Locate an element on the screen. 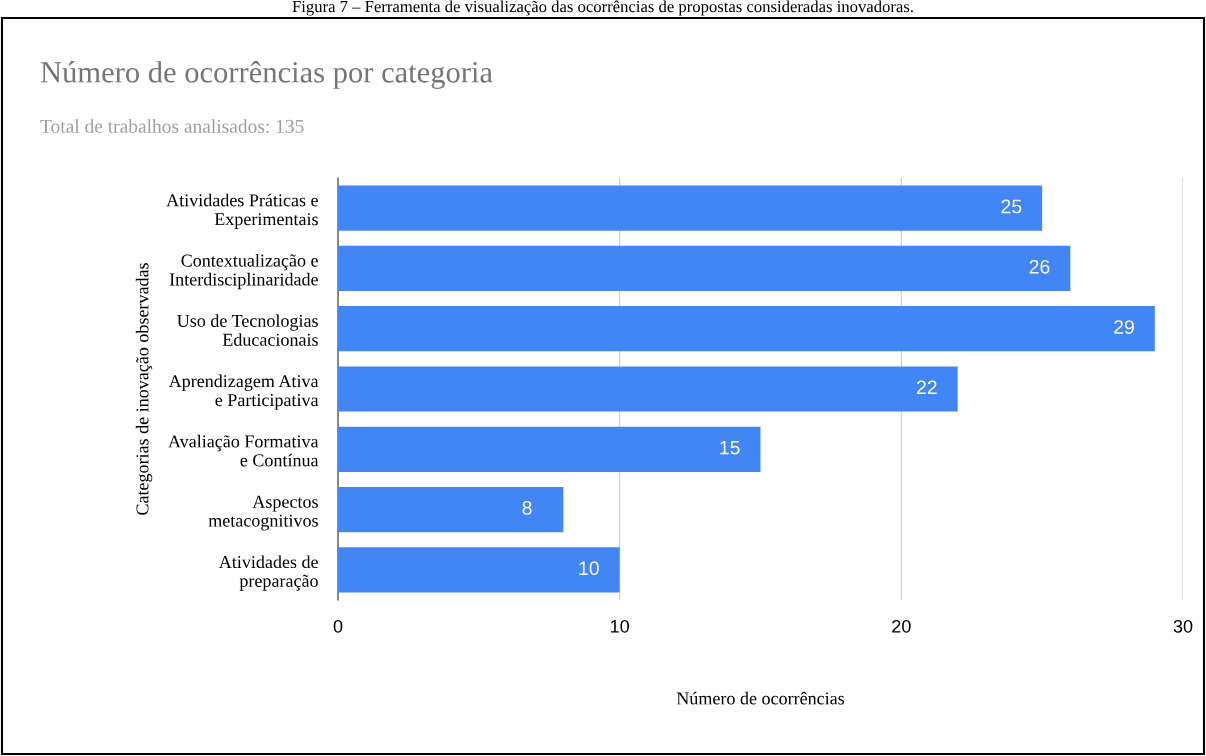  x-tick-label: 30 is located at coordinates (1183, 626).